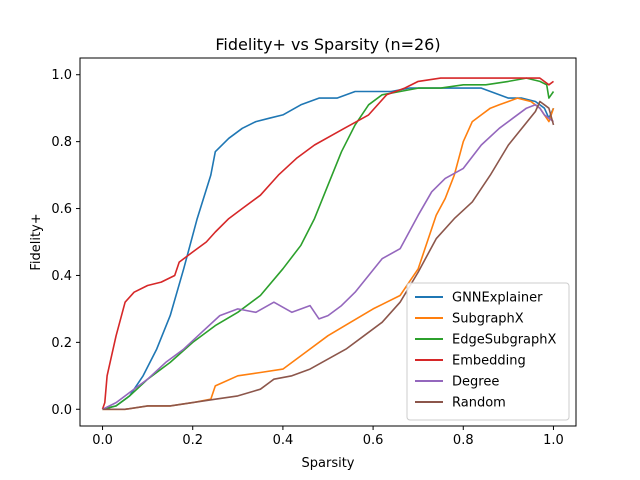 This screenshot has height=480, width=640. I want to click on y-axis-label: Fidelity+, so click(36, 241).